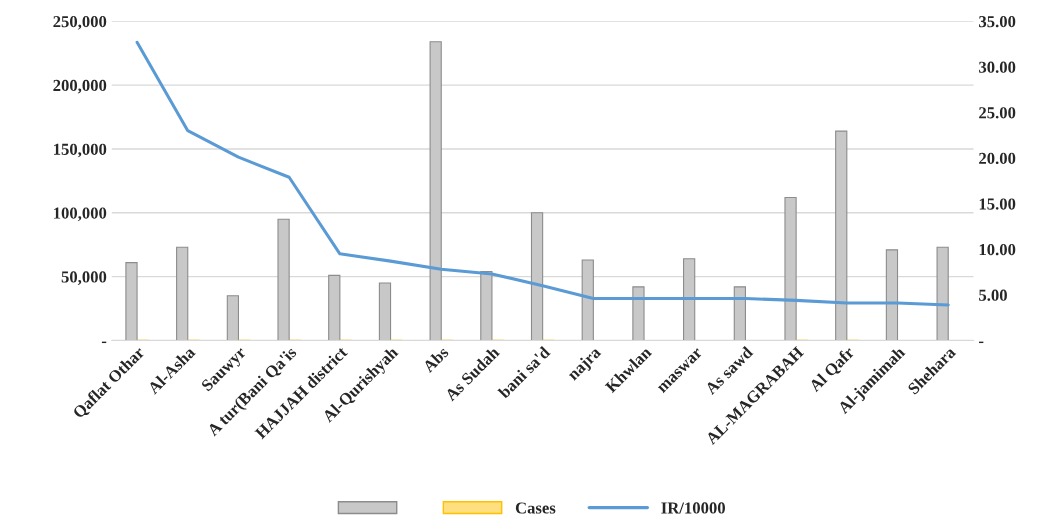  Describe the element at coordinates (997, 158) in the screenshot. I see `y2-tick-label: 20.00` at that location.